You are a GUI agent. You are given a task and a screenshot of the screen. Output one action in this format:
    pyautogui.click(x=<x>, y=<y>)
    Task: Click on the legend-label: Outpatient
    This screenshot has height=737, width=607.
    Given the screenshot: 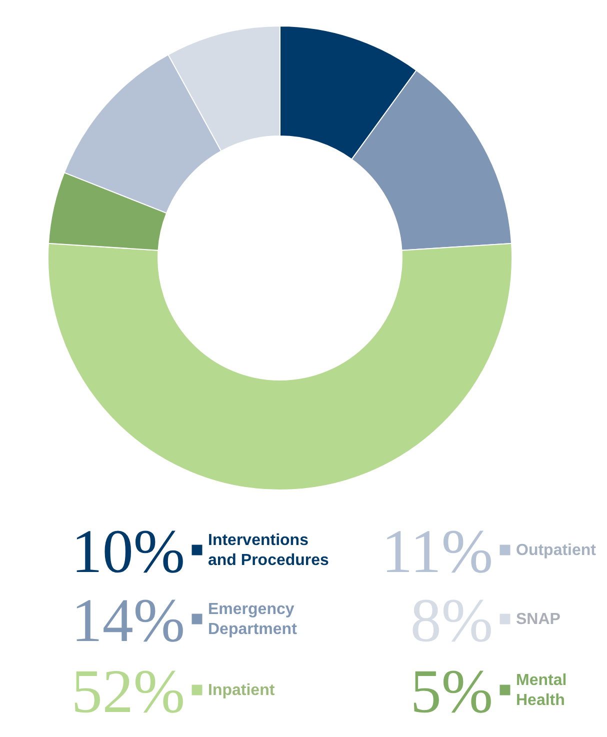 What is the action you would take?
    pyautogui.click(x=556, y=550)
    